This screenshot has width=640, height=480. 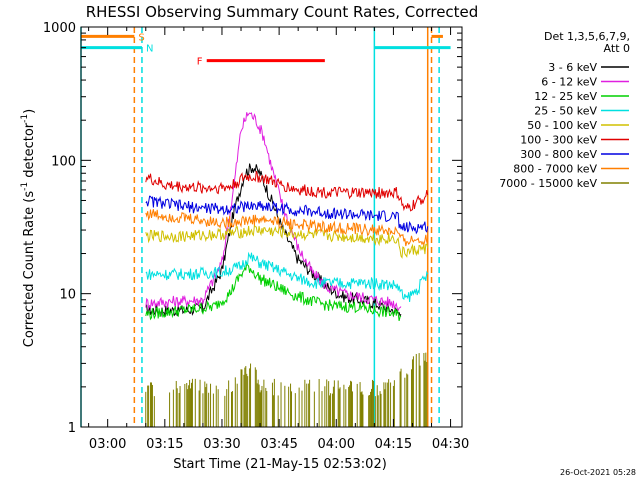 I want to click on y-axis-label-sup-1: -1, so click(x=25, y=186).